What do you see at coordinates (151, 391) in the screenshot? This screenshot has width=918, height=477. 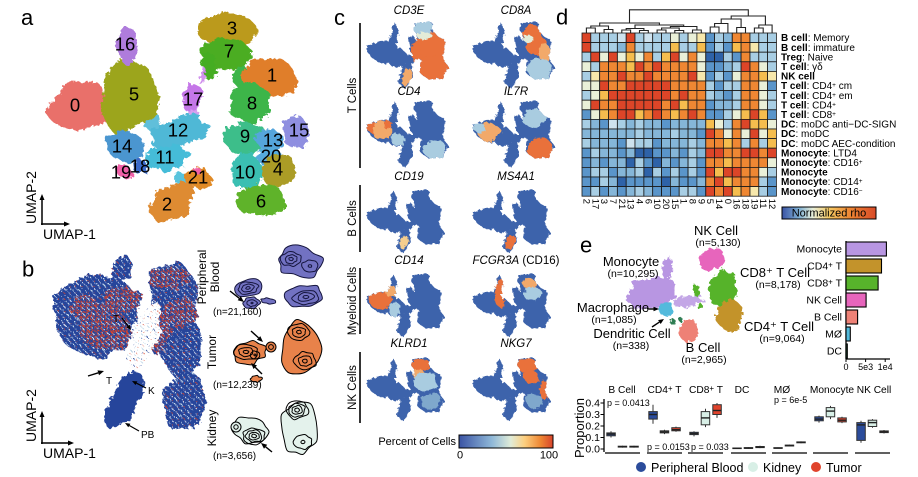 I see `svg-text: K` at bounding box center [151, 391].